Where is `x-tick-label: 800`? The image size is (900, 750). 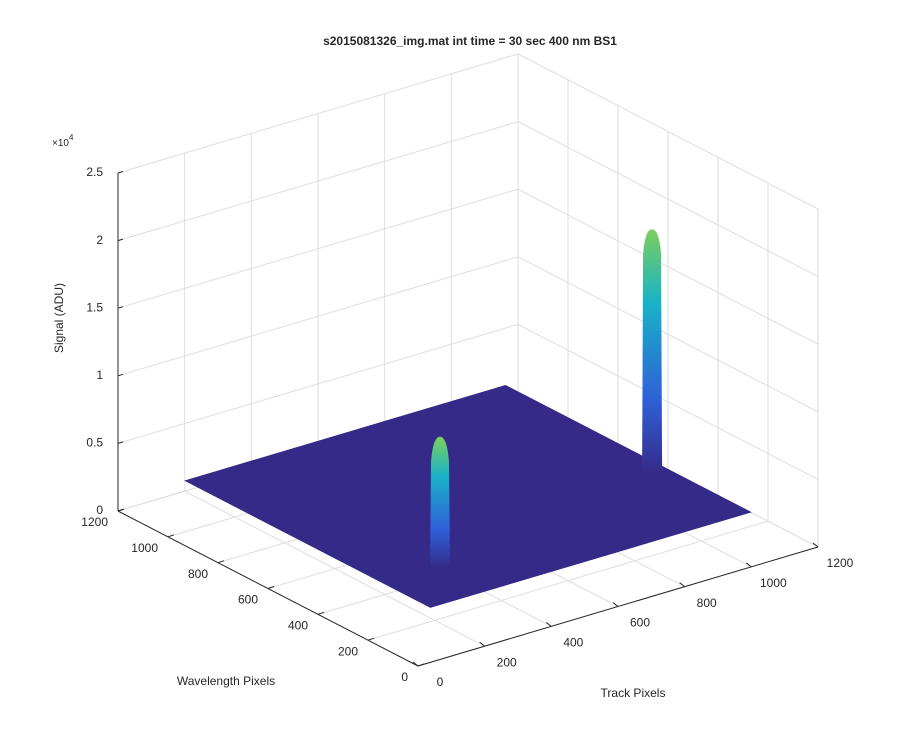
x-tick-label: 800 is located at coordinates (707, 603).